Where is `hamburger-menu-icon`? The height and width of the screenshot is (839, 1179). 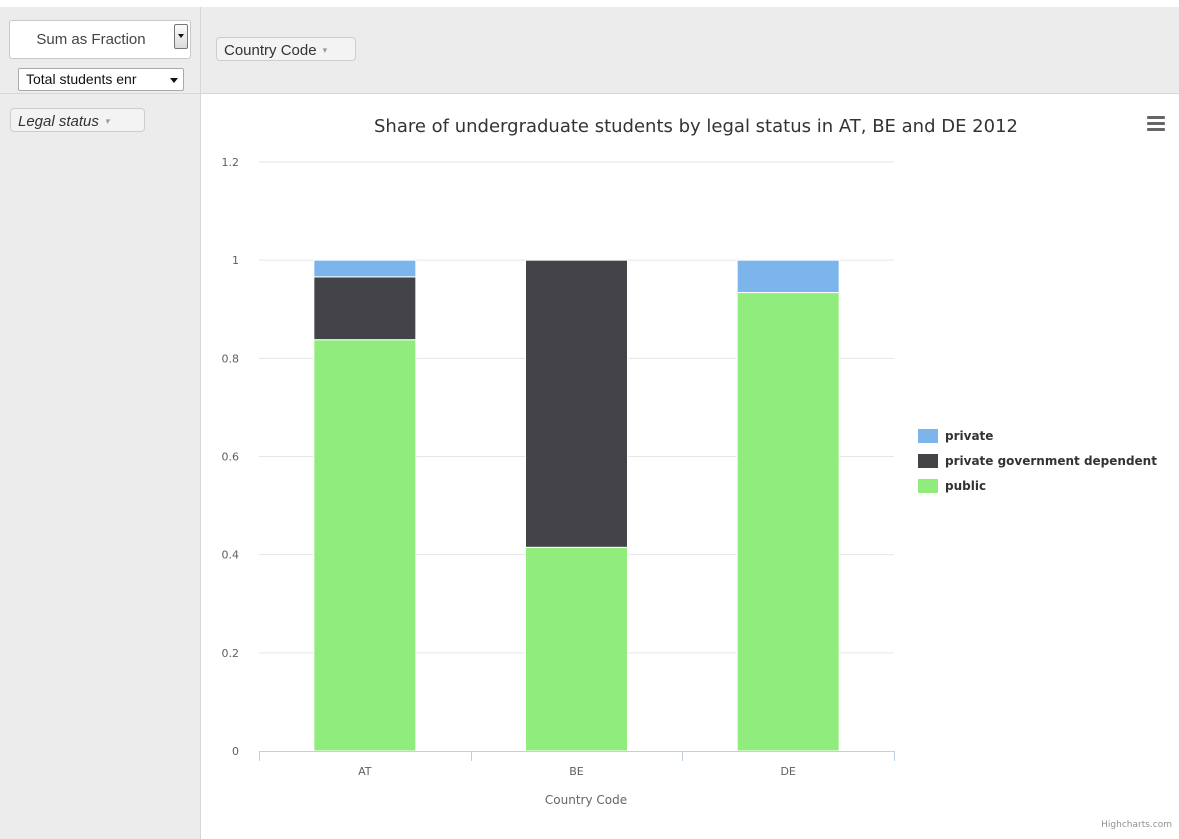 hamburger-menu-icon is located at coordinates (1156, 123).